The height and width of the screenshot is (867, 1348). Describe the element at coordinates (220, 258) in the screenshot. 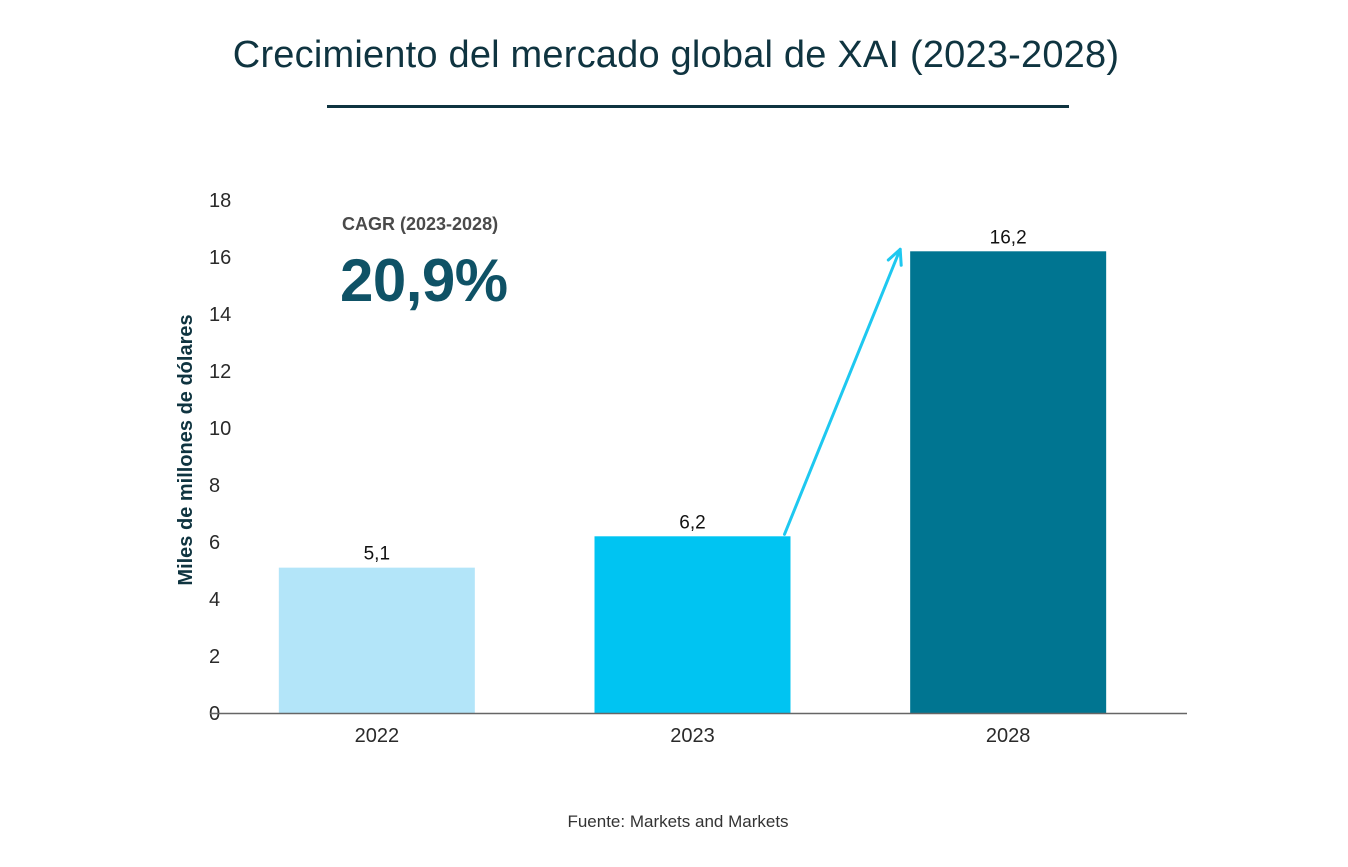

I see `y-tick-label: 16` at that location.